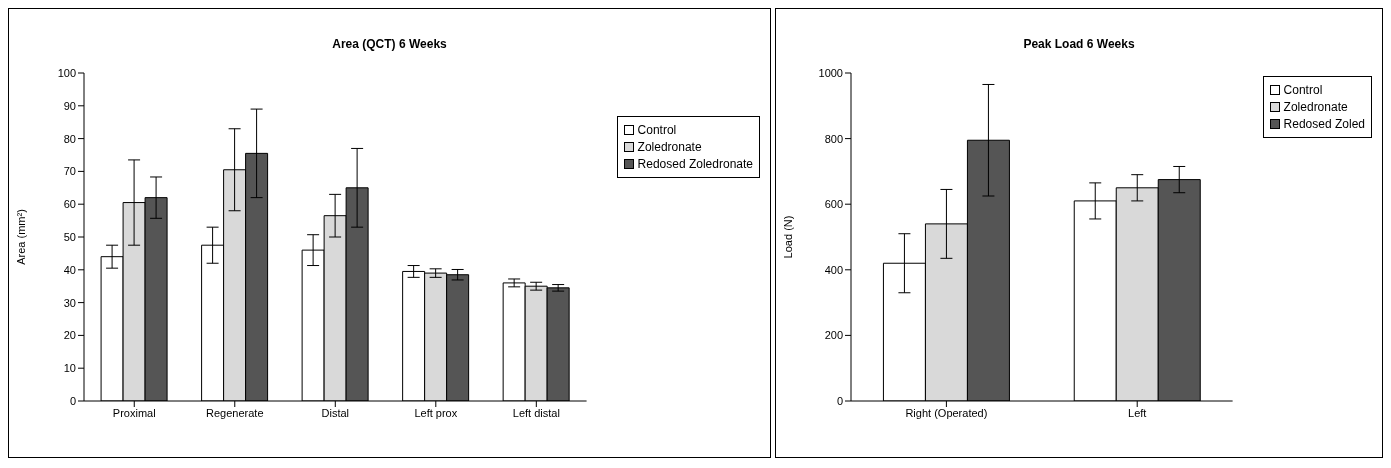 Image resolution: width=1391 pixels, height=468 pixels. Describe the element at coordinates (833, 138) in the screenshot. I see `y-tick-label: 800` at that location.